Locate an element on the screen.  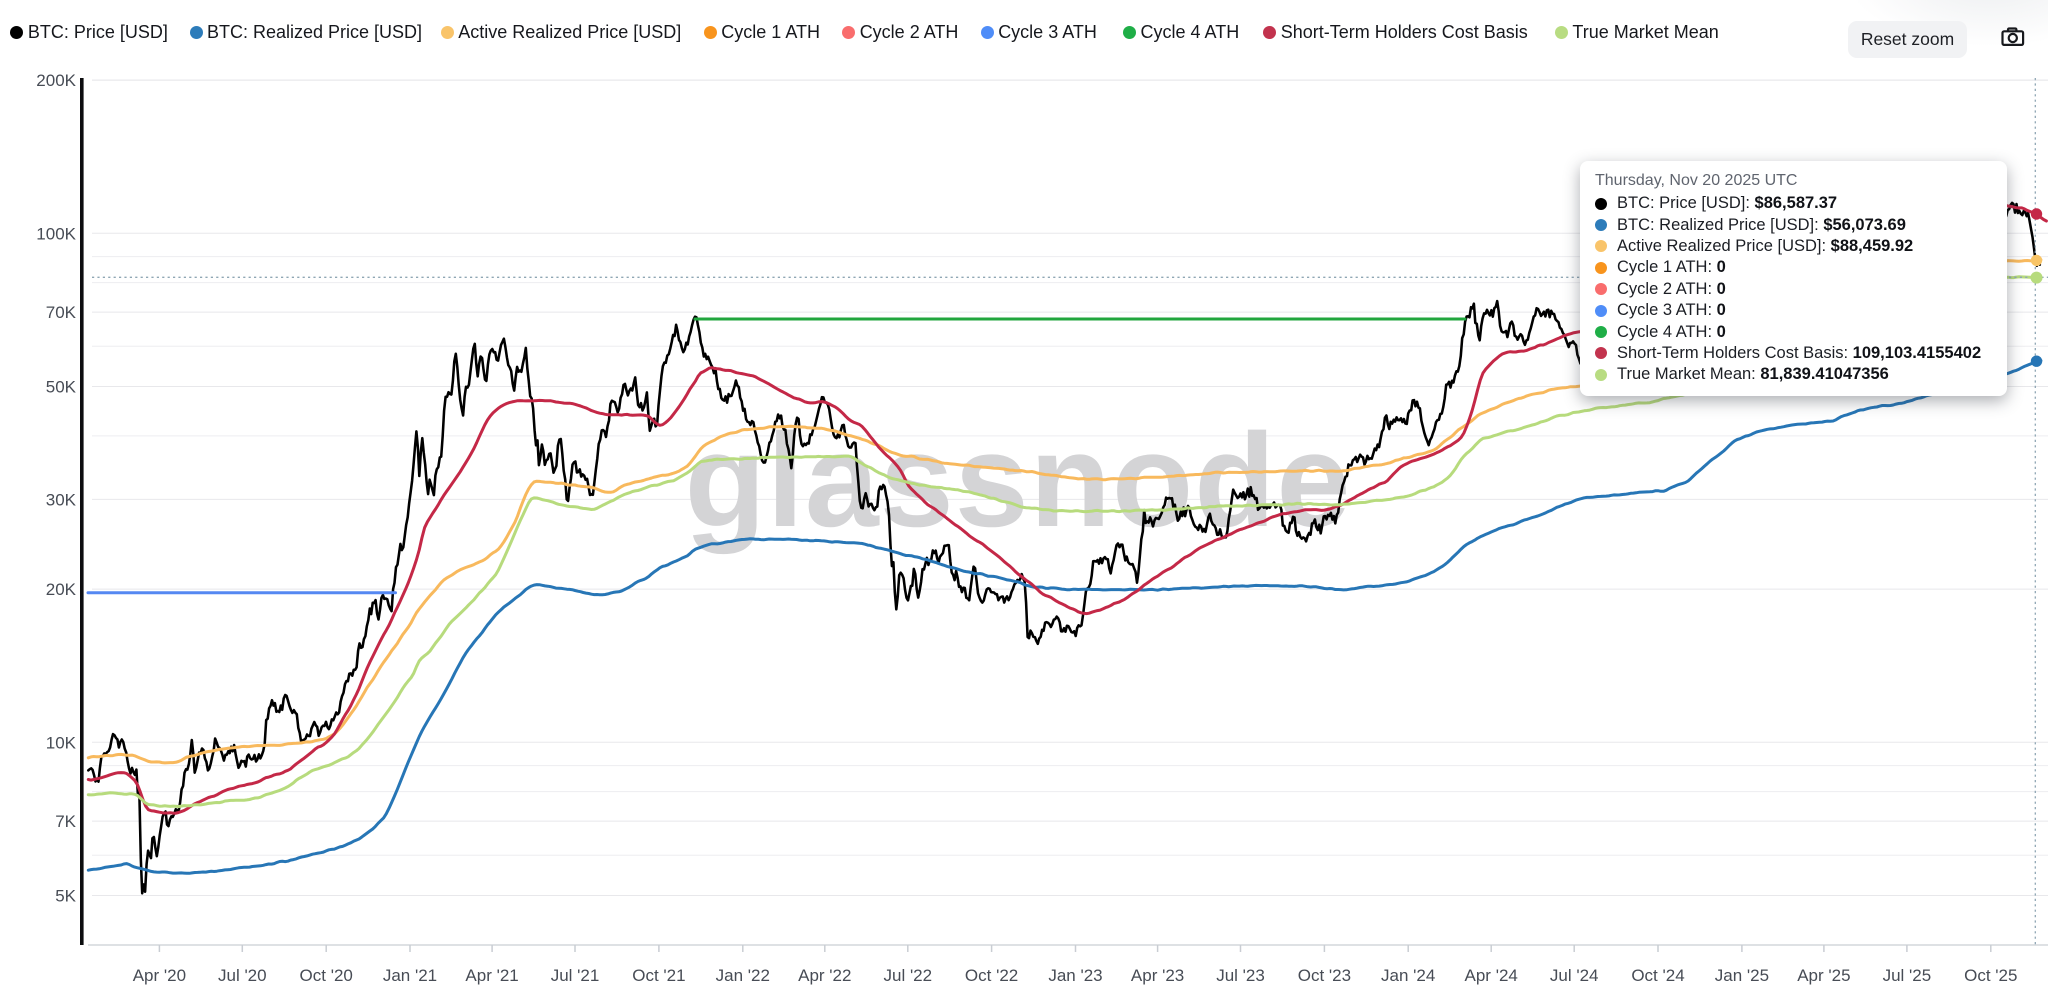
svg-text: 50K is located at coordinates (61, 387).